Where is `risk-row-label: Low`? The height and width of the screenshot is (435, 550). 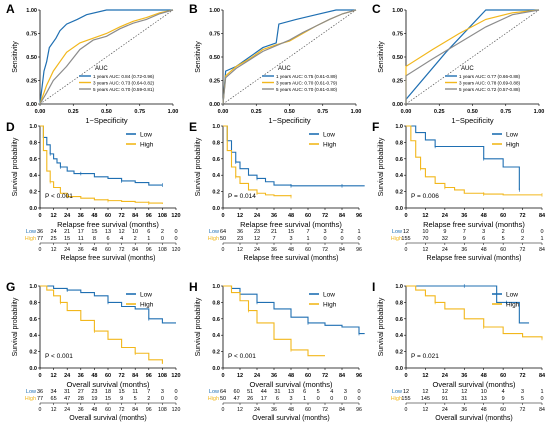 risk-row-label: Low is located at coordinates (397, 232).